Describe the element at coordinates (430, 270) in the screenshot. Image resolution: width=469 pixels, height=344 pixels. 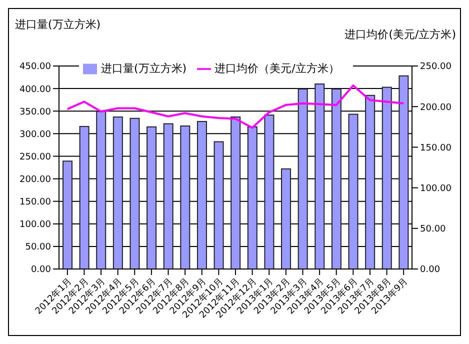
I see `y2-tick-label: 0.00` at that location.